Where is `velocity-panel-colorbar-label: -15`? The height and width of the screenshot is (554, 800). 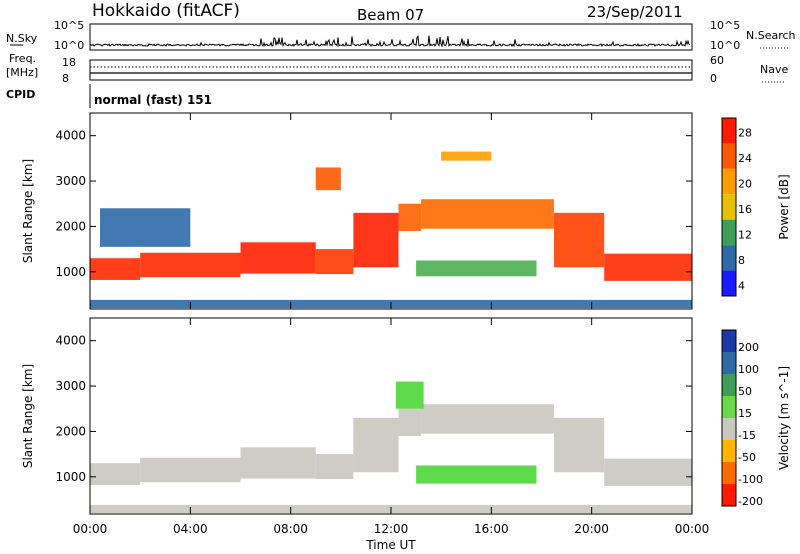 velocity-panel-colorbar-label: -15 is located at coordinates (747, 435).